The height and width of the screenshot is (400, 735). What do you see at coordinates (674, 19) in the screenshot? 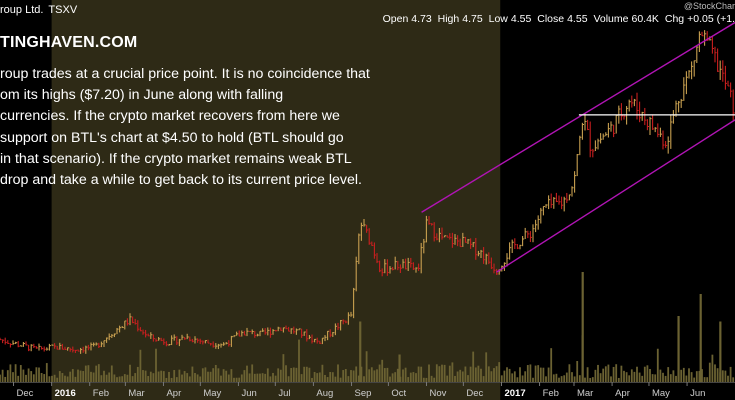
I see `change-label: Chg` at bounding box center [674, 19].